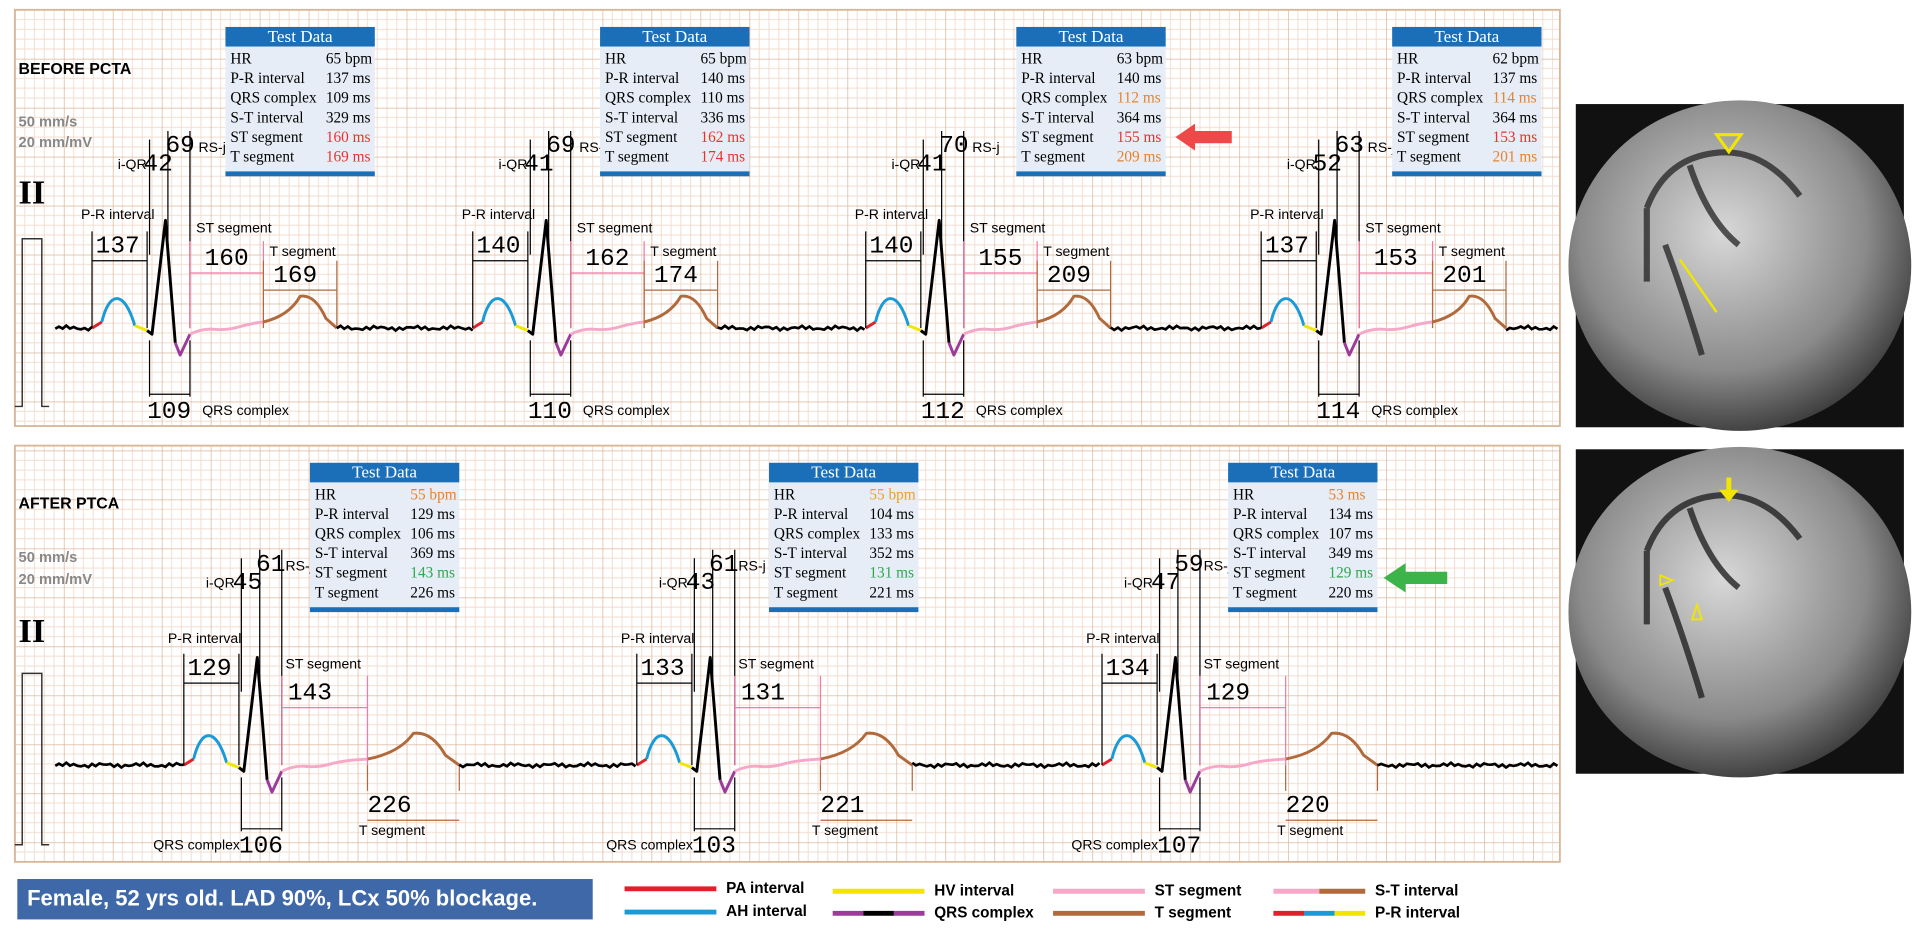 This screenshot has height=939, width=1920. What do you see at coordinates (348, 117) in the screenshot?
I see `row-value: 329 ms` at bounding box center [348, 117].